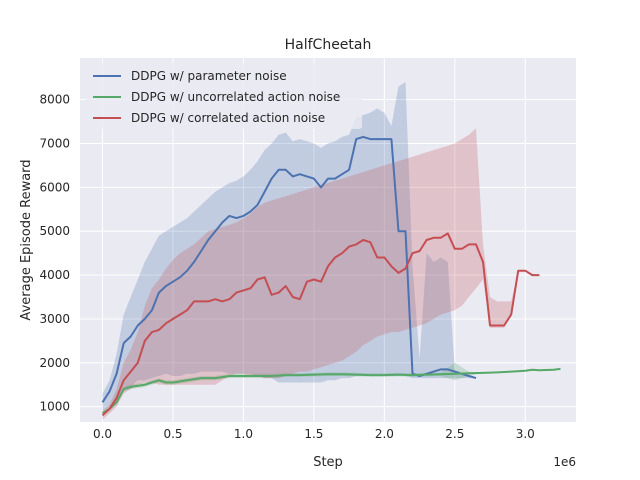 The width and height of the screenshot is (640, 480). What do you see at coordinates (172, 434) in the screenshot?
I see `x-tick-label: 0.5` at bounding box center [172, 434].